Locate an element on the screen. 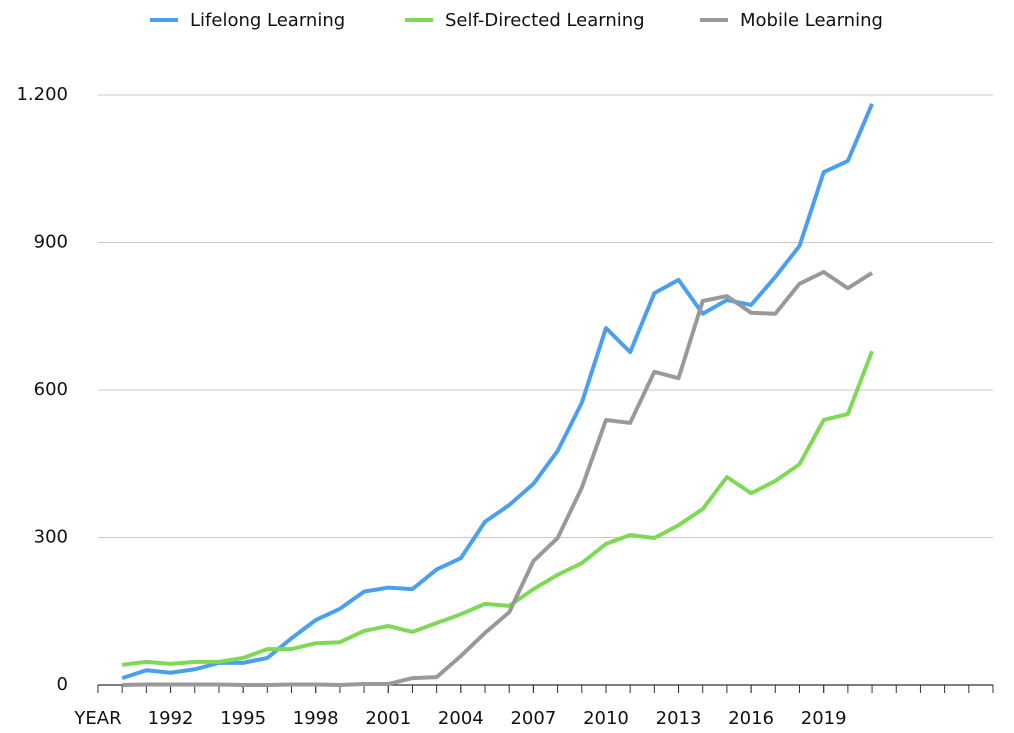  x-tick-label: 2007 is located at coordinates (533, 718).